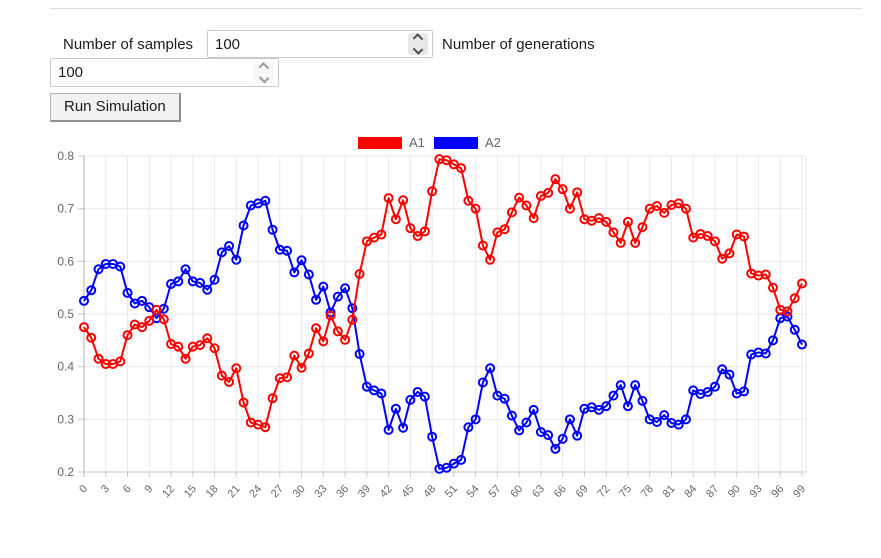 The width and height of the screenshot is (881, 558). I want to click on svg-text: 30, so click(299, 491).